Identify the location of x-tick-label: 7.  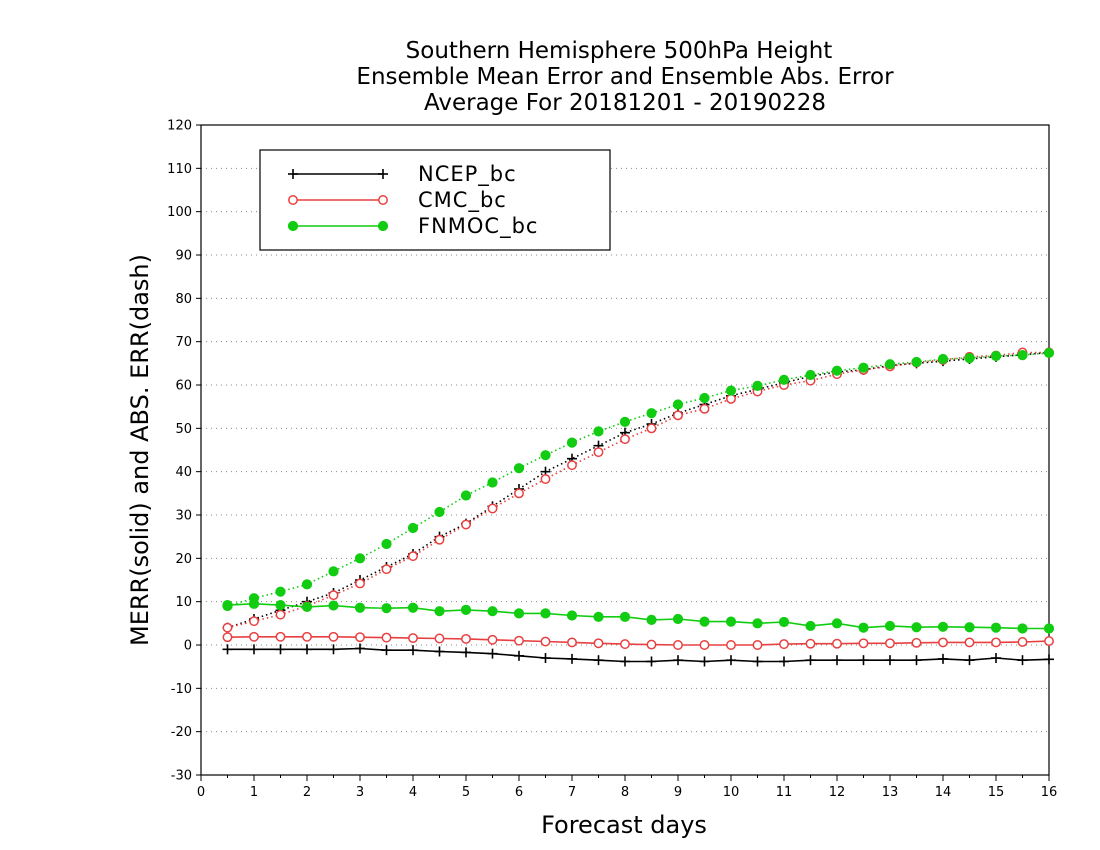
(572, 792).